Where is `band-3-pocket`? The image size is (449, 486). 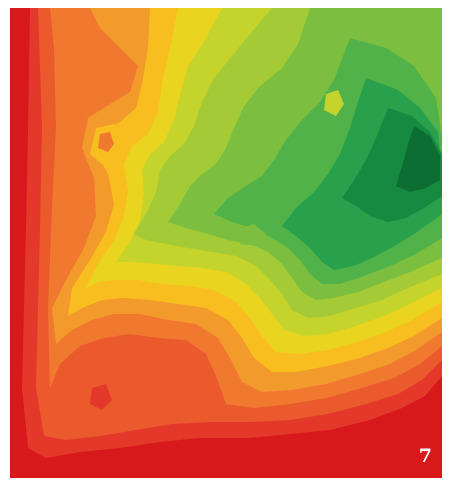 band-3-pocket is located at coordinates (106, 142).